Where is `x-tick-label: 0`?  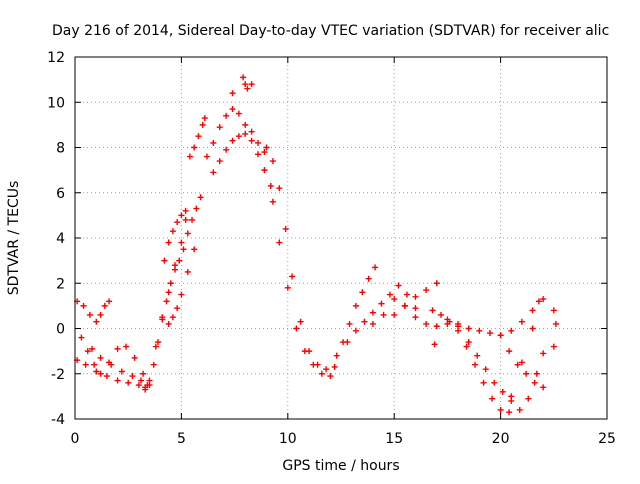
x-tick-label: 0 is located at coordinates (75, 439).